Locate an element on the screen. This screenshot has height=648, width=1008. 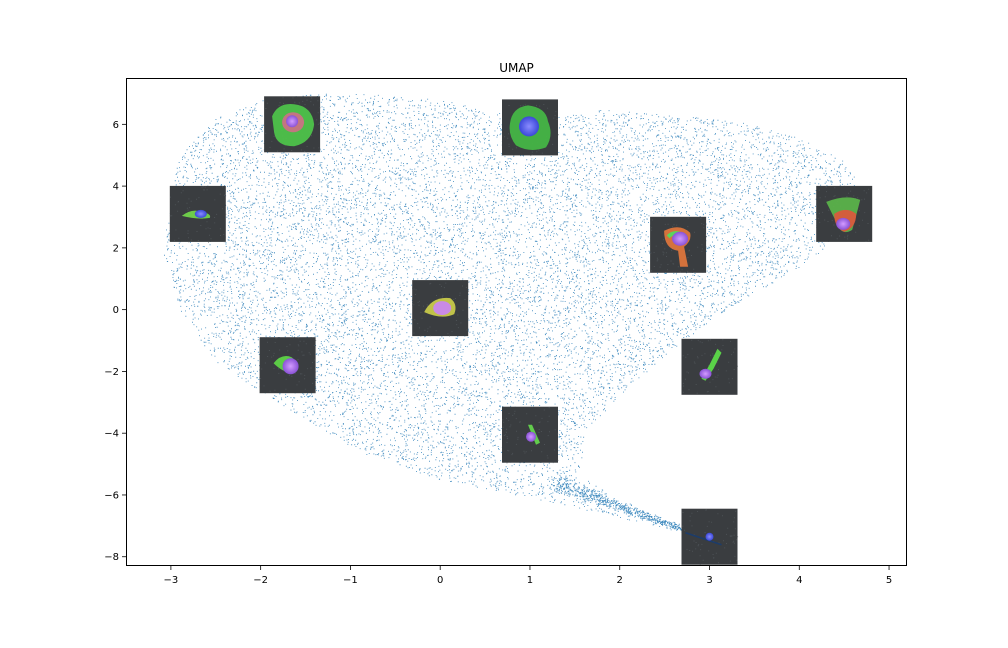
y-tick-label: 0 is located at coordinates (116, 310).